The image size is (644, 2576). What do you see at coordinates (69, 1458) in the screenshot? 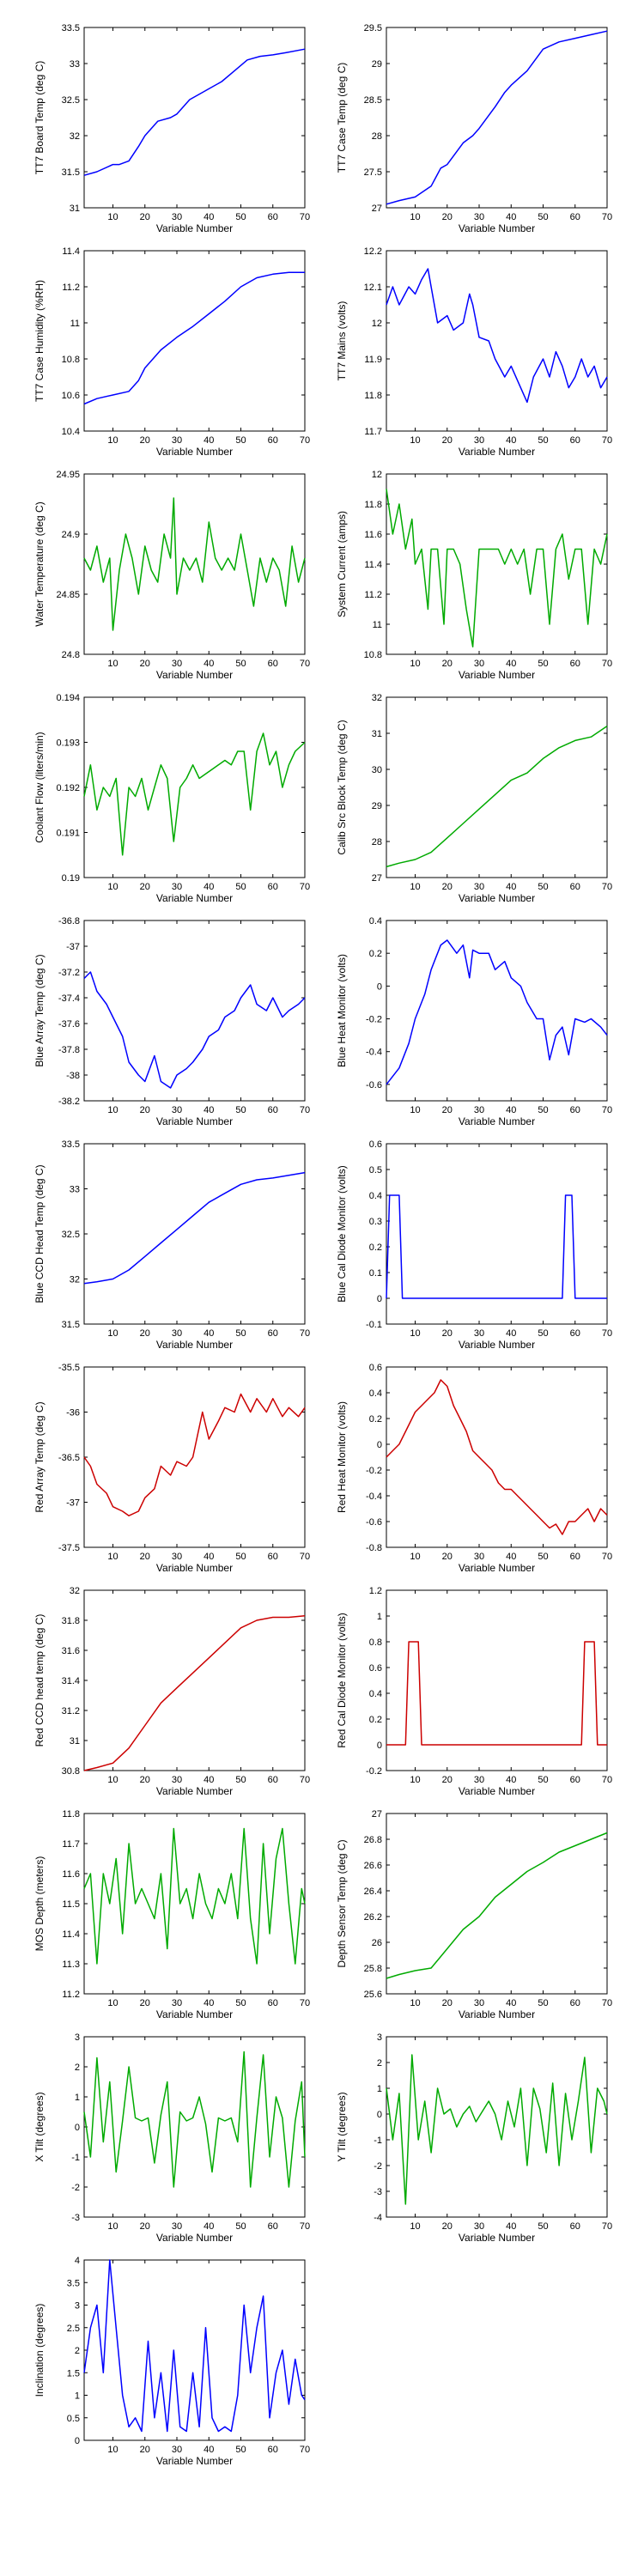
I see `y-tick-label: -36.5` at bounding box center [69, 1458].